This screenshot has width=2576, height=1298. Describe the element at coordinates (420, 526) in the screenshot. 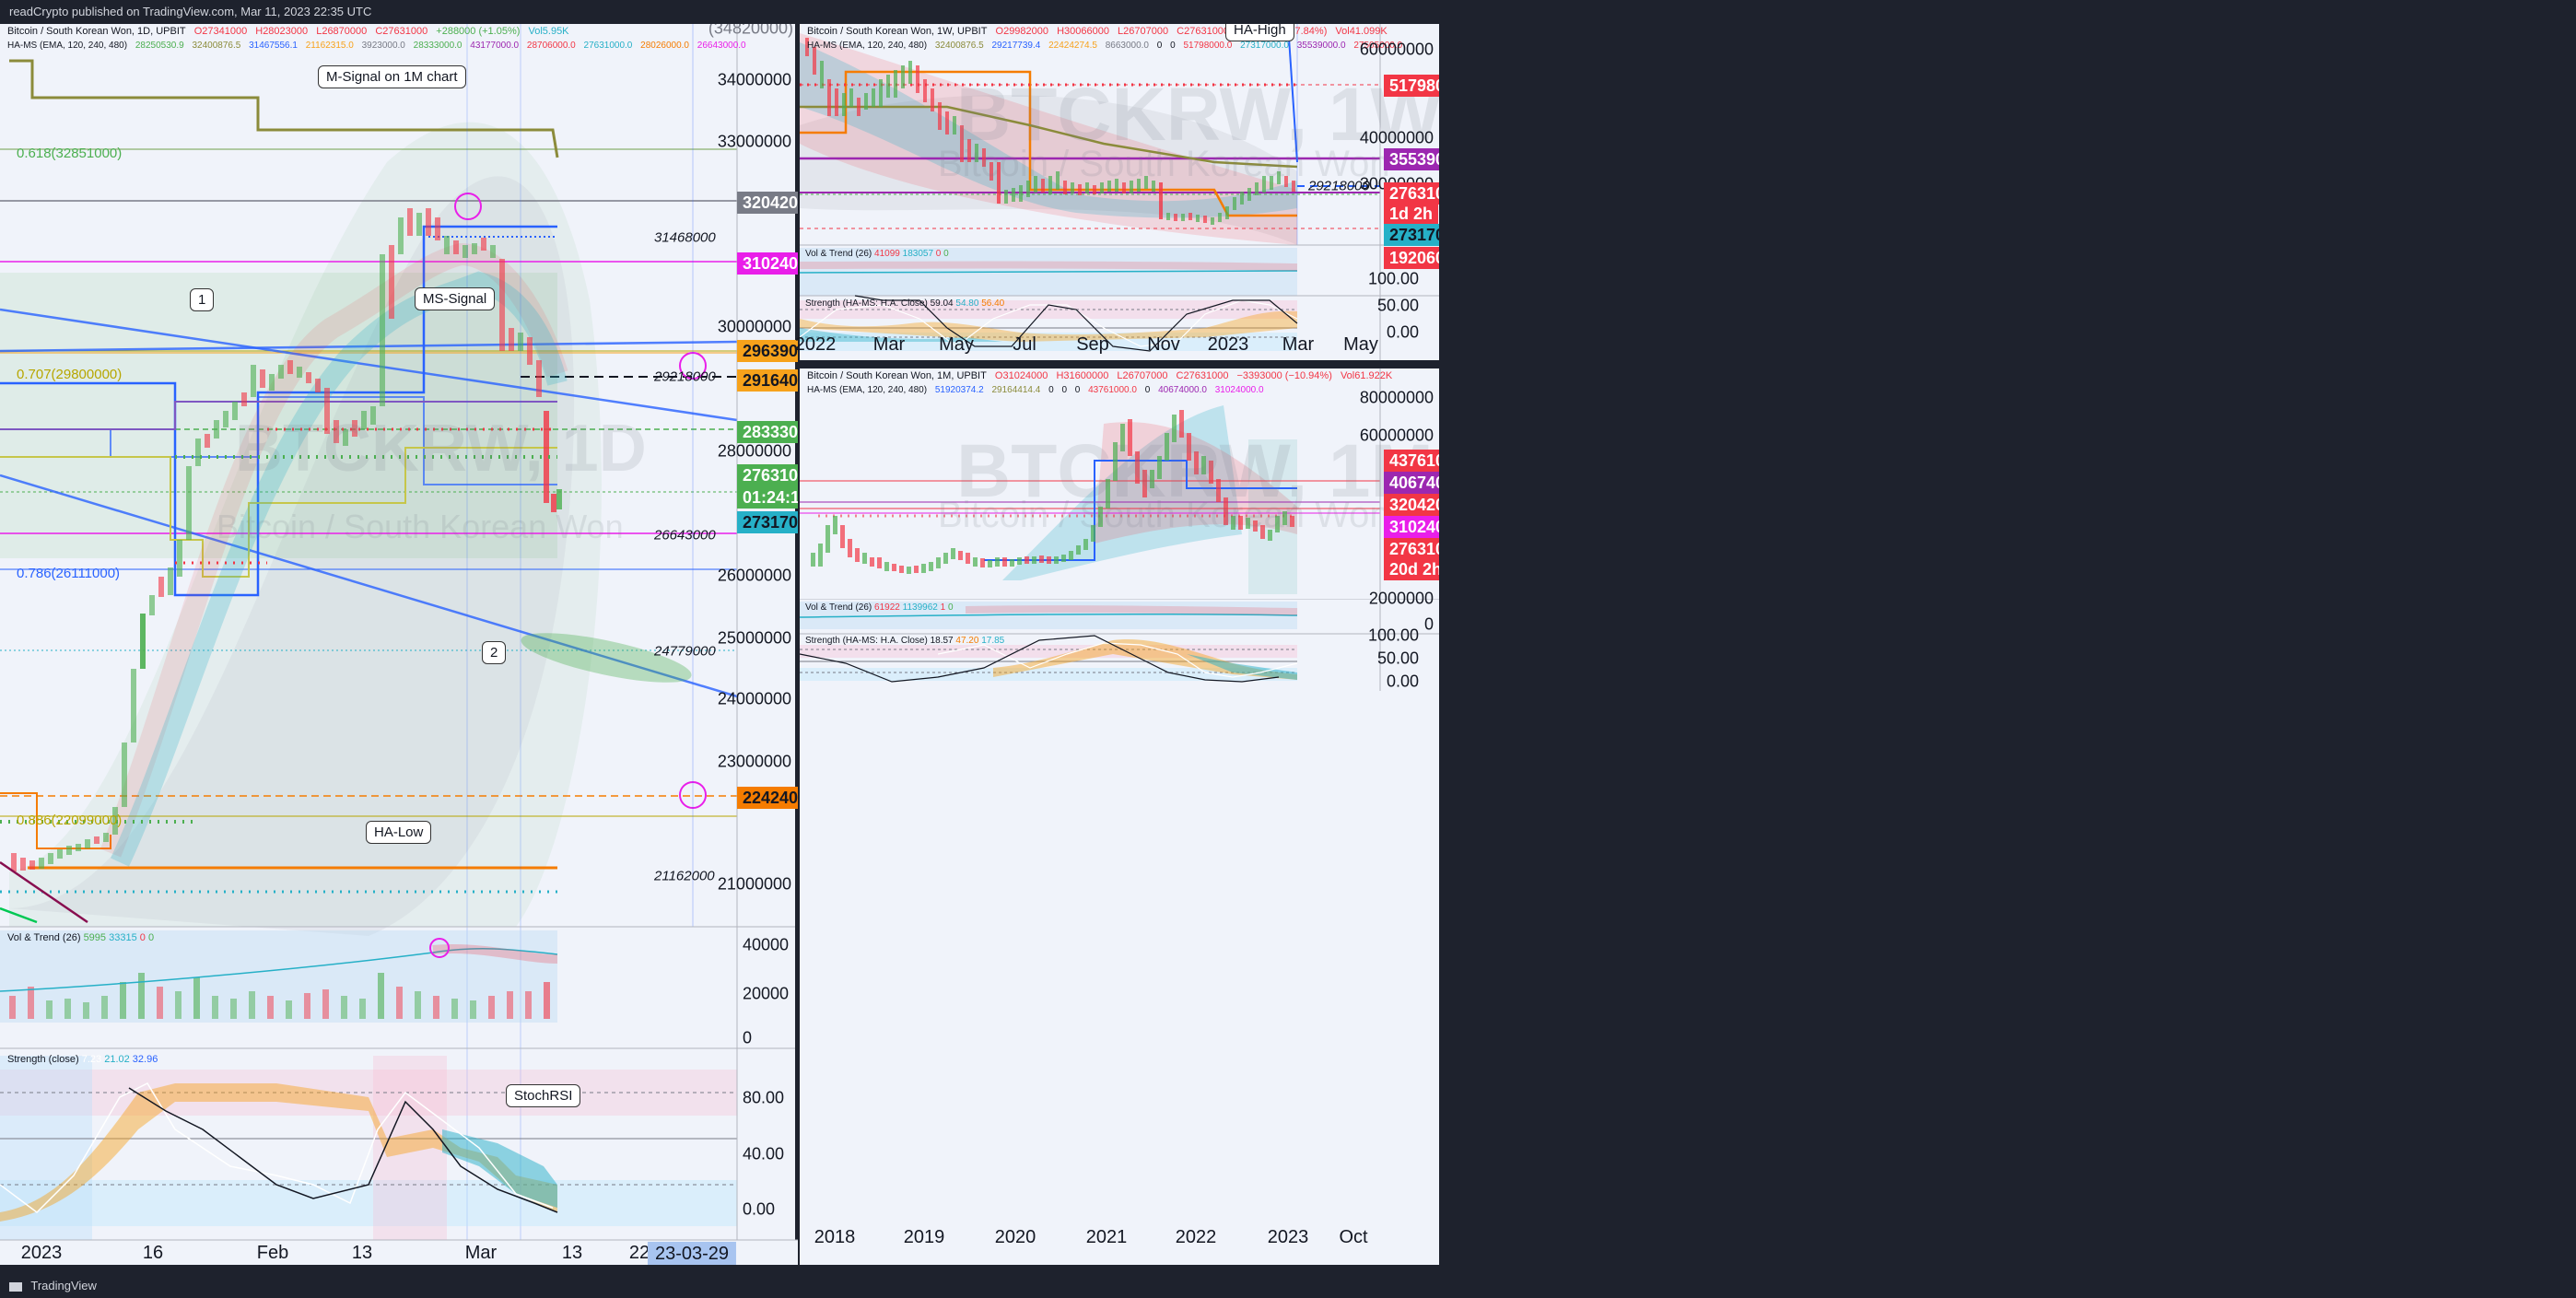

I see `daily-watermark-sub: Bitcoin / South Korean Won` at that location.